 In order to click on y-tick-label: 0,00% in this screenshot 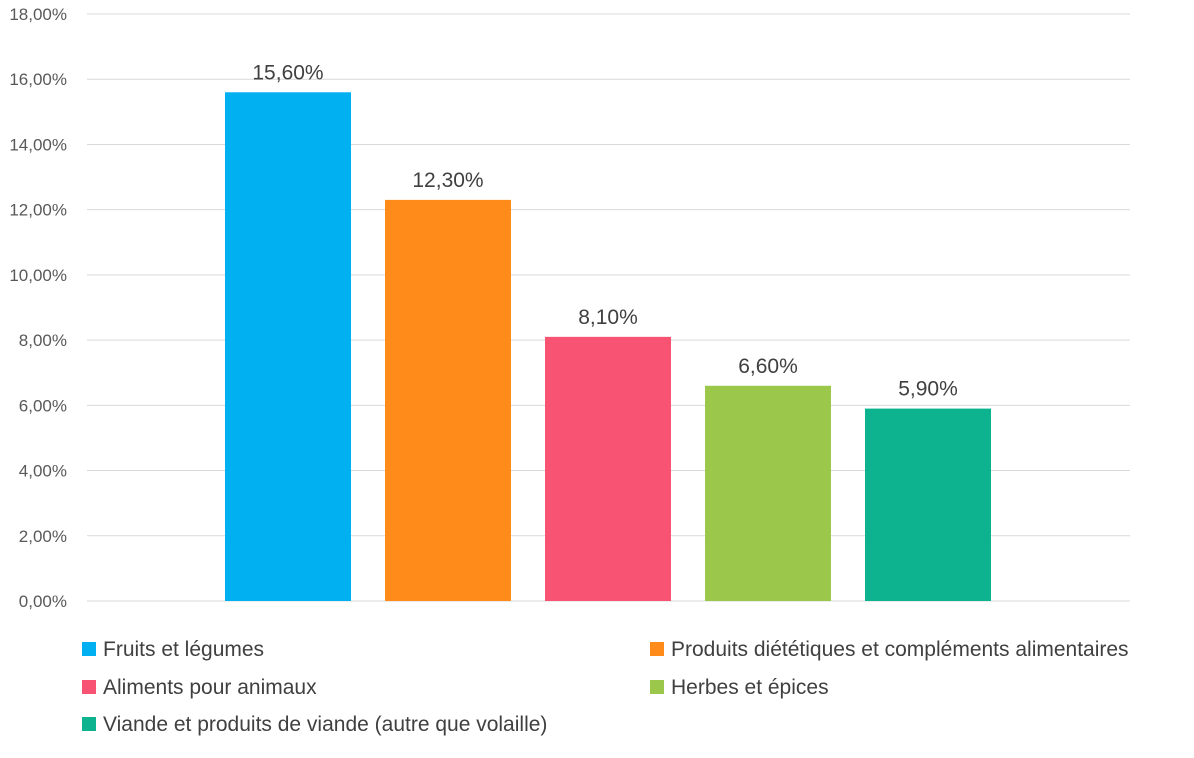, I will do `click(43, 601)`.